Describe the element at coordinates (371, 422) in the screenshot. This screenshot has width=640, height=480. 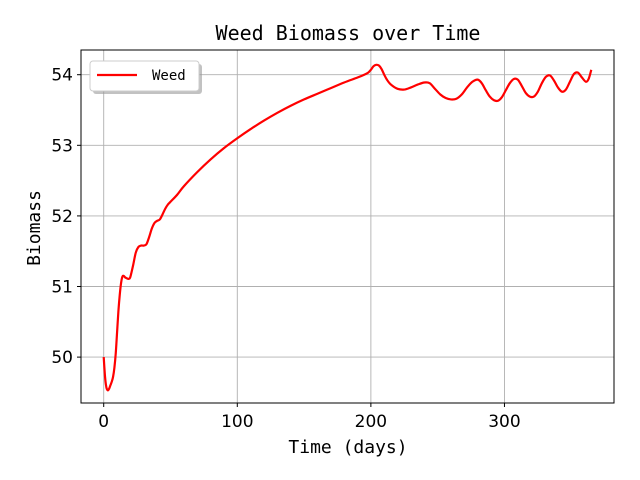
I see `x-tick-label: 200` at that location.